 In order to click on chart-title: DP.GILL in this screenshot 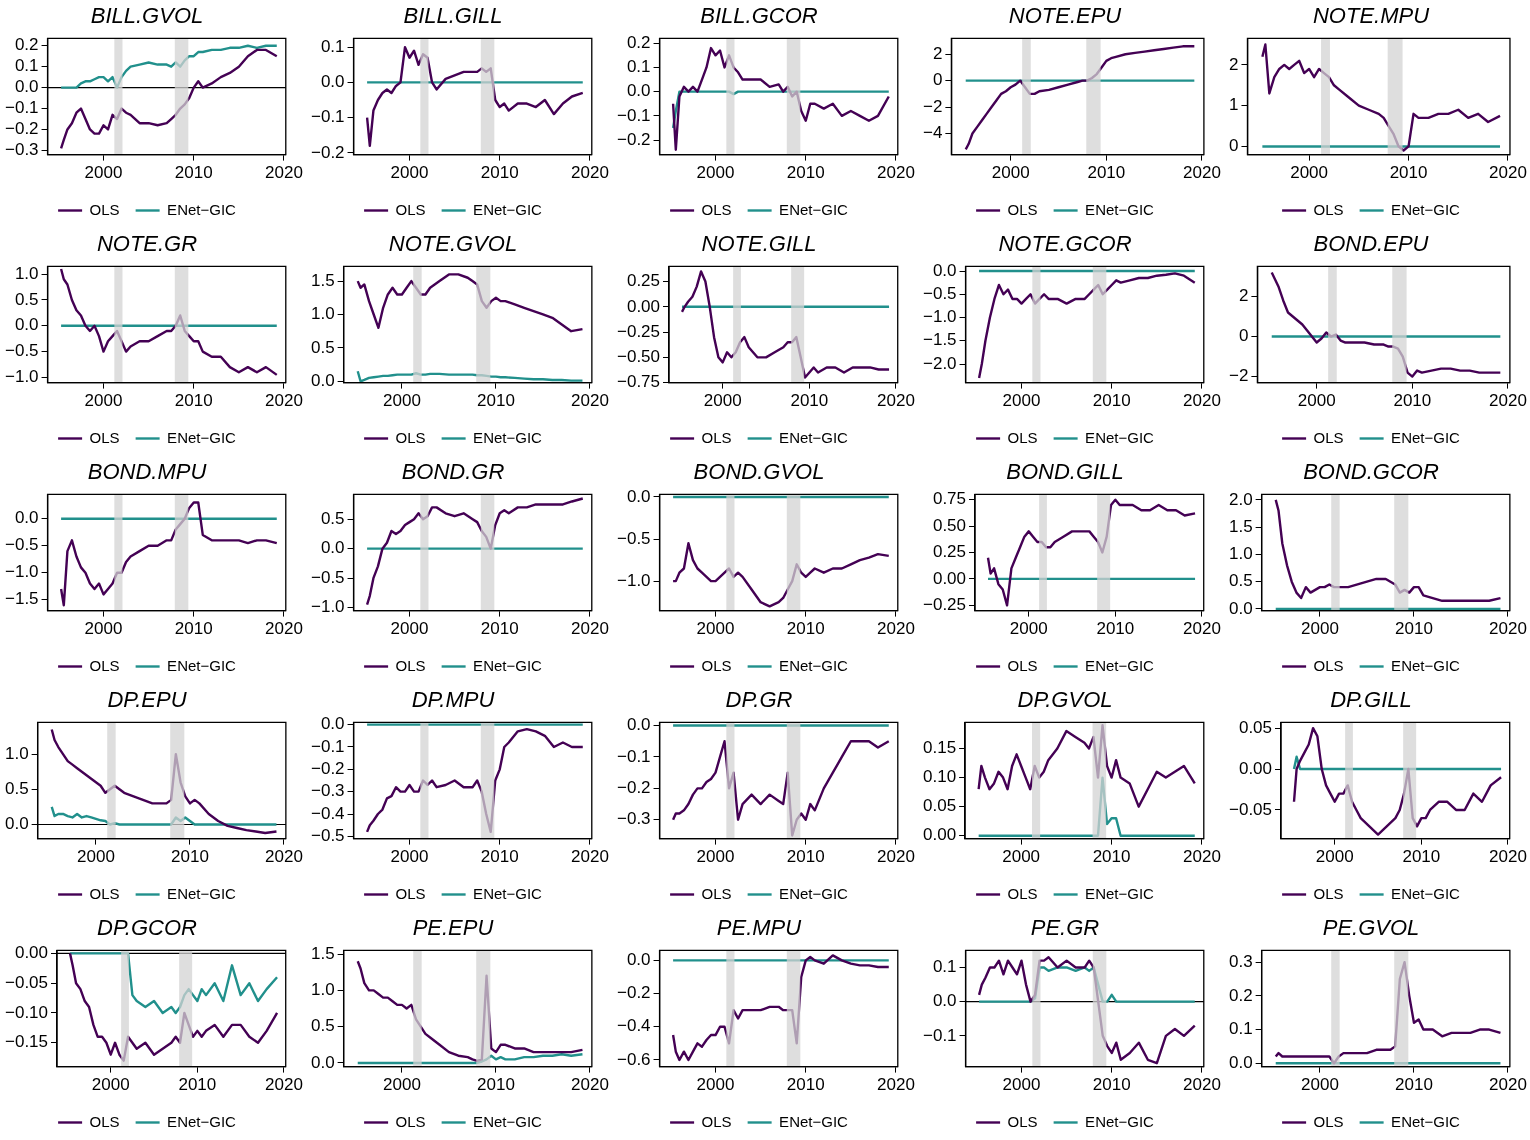, I will do `click(1371, 700)`.